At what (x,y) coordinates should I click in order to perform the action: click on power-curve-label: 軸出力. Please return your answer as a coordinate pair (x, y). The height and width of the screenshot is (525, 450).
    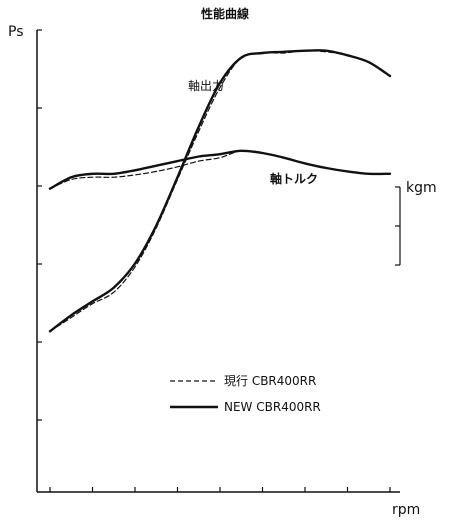
    Looking at the image, I should click on (206, 86).